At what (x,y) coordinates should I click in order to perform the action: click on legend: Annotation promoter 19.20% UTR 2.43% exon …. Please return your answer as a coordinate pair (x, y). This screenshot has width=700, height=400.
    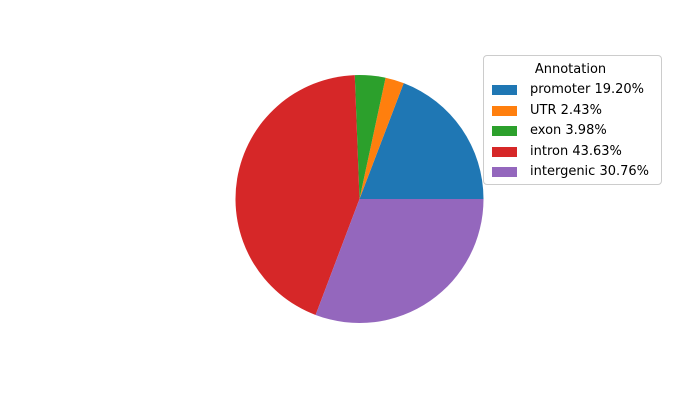
    Looking at the image, I should click on (572, 120).